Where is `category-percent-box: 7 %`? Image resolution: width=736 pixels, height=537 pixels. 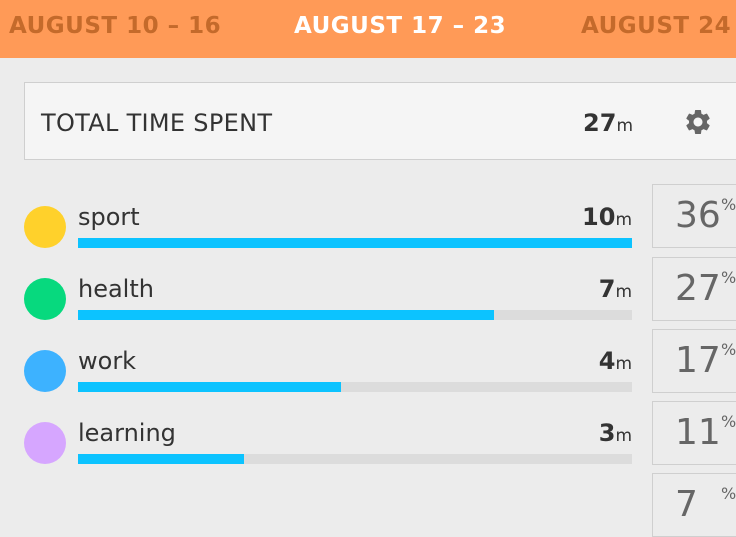
category-percent-box: 7 % is located at coordinates (694, 505).